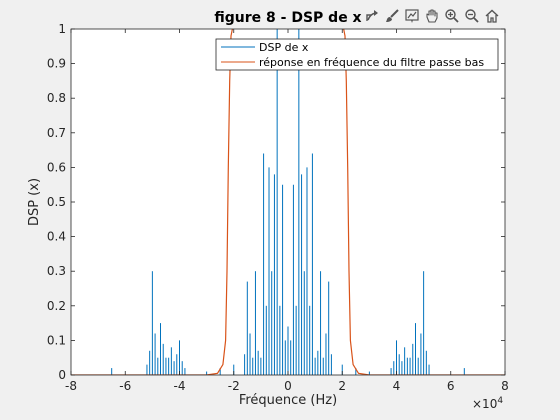  What do you see at coordinates (56, 64) in the screenshot?
I see `y-tick-label: 0.9` at bounding box center [56, 64].